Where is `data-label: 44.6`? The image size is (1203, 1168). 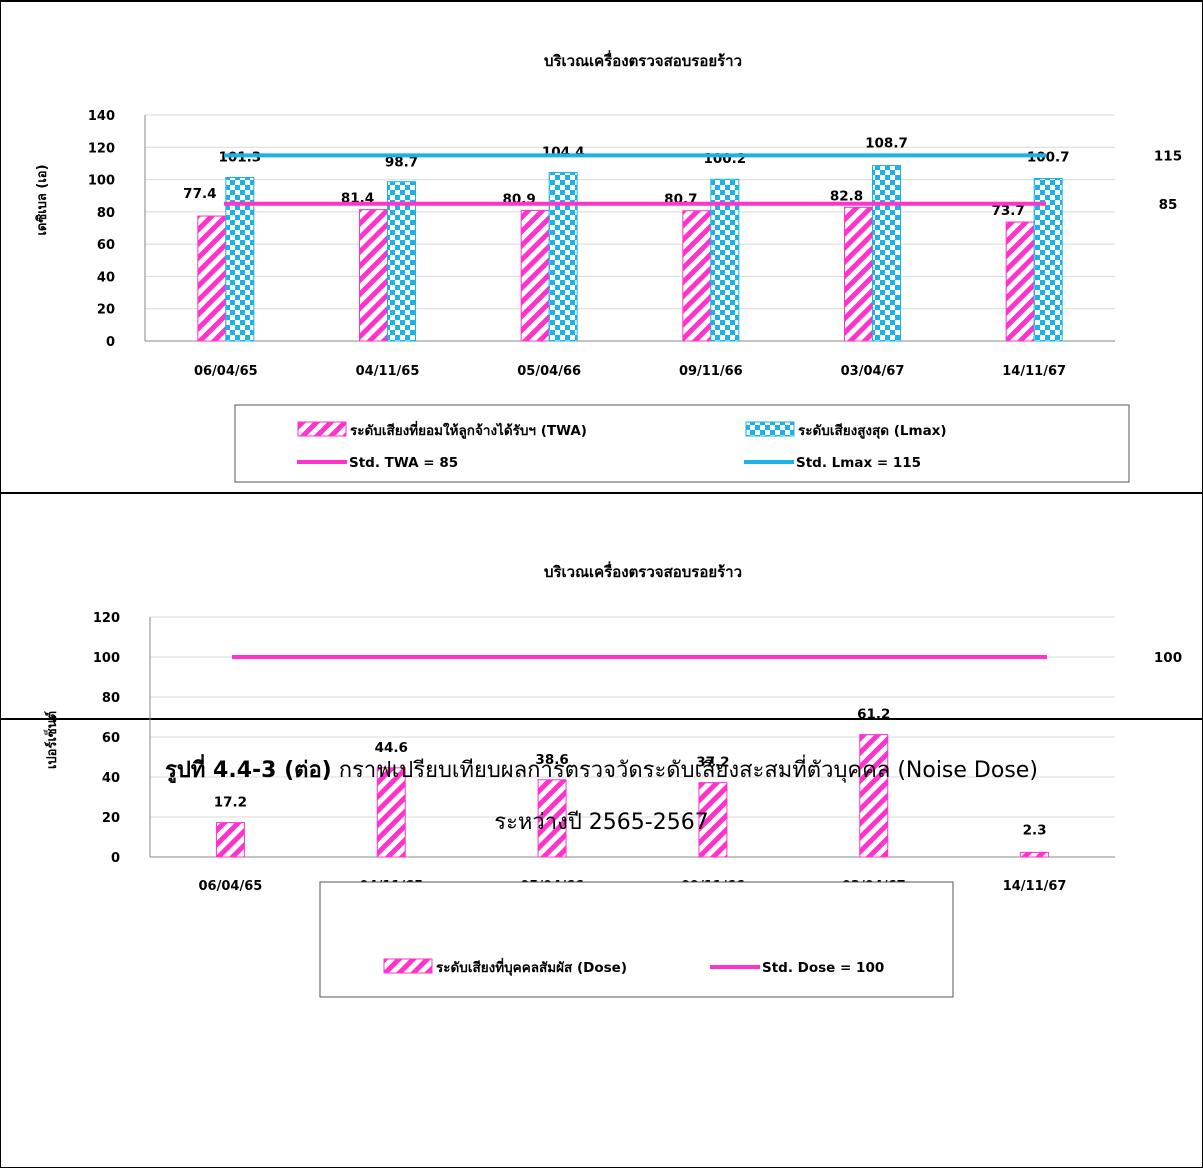
data-label: 44.6 is located at coordinates (391, 748).